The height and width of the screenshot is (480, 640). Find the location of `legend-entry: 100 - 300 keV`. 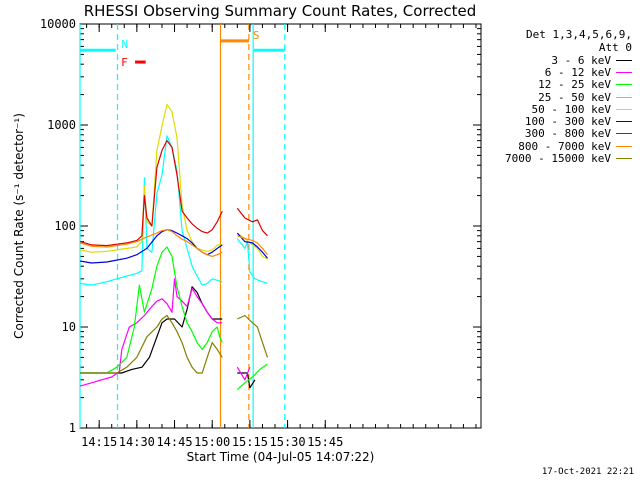

legend-entry: 100 - 300 keV is located at coordinates (560, 122).